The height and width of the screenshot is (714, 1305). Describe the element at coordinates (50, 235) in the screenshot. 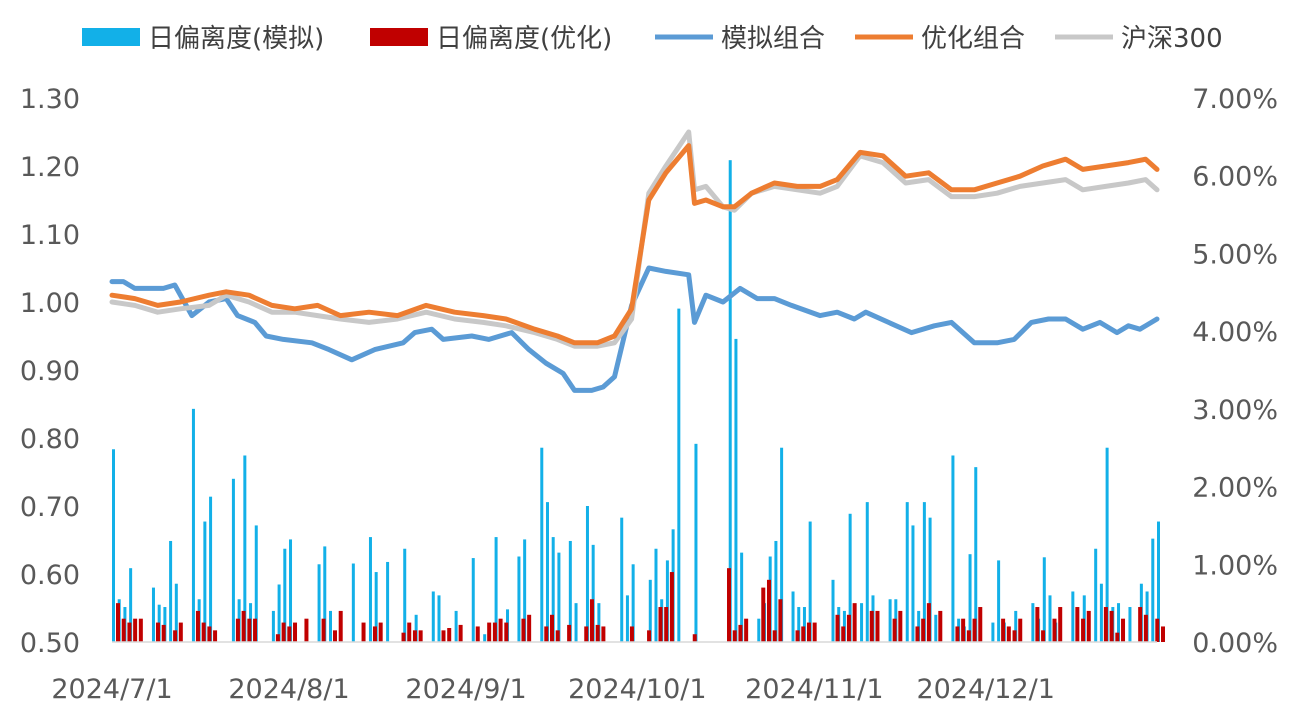

I see `y-left-tick-label: 1.10` at that location.